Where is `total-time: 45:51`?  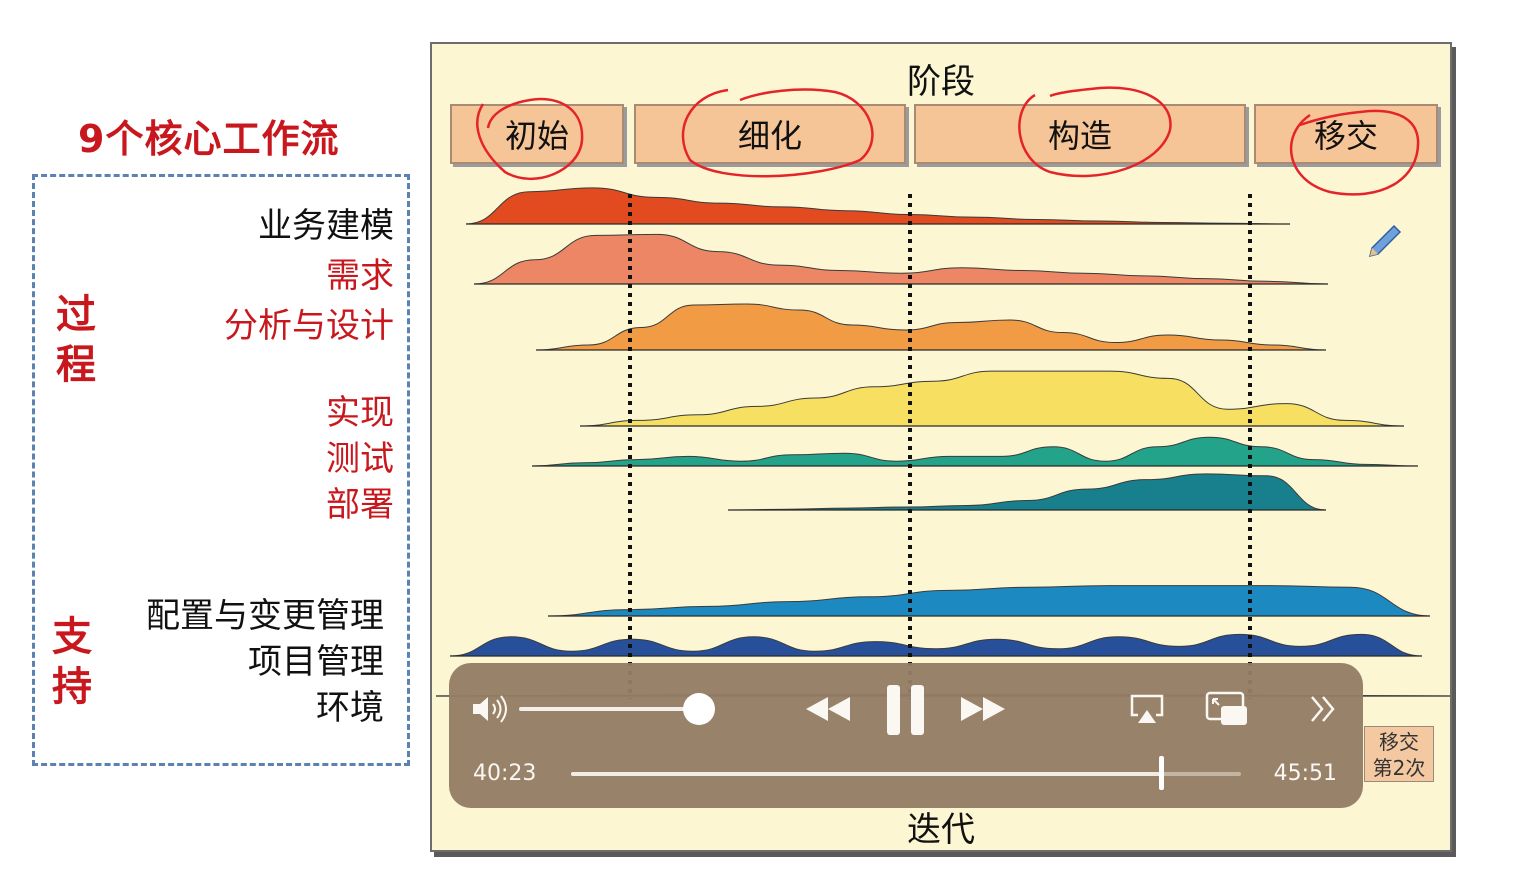 total-time: 45:51 is located at coordinates (1305, 773).